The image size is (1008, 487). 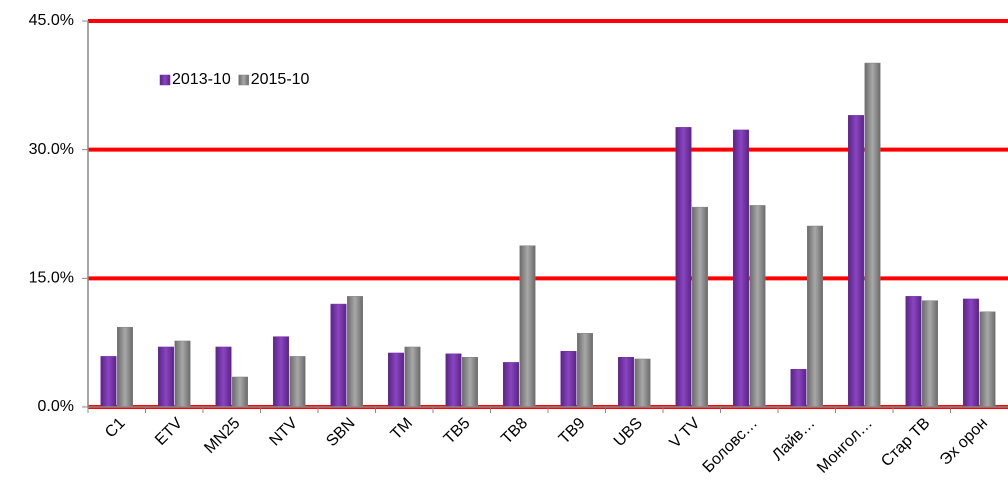 What do you see at coordinates (283, 432) in the screenshot?
I see `x-tick-label: NTV` at bounding box center [283, 432].